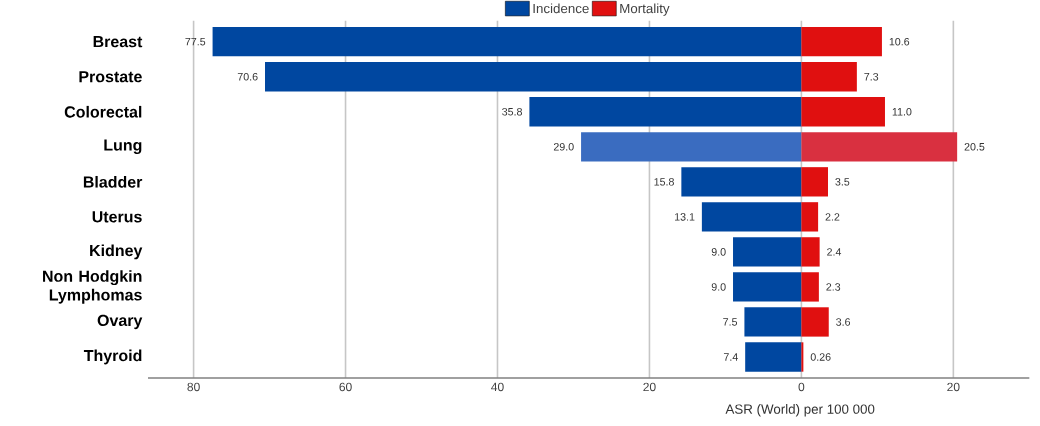  What do you see at coordinates (345, 387) in the screenshot?
I see `x-tick-label: 60` at bounding box center [345, 387].